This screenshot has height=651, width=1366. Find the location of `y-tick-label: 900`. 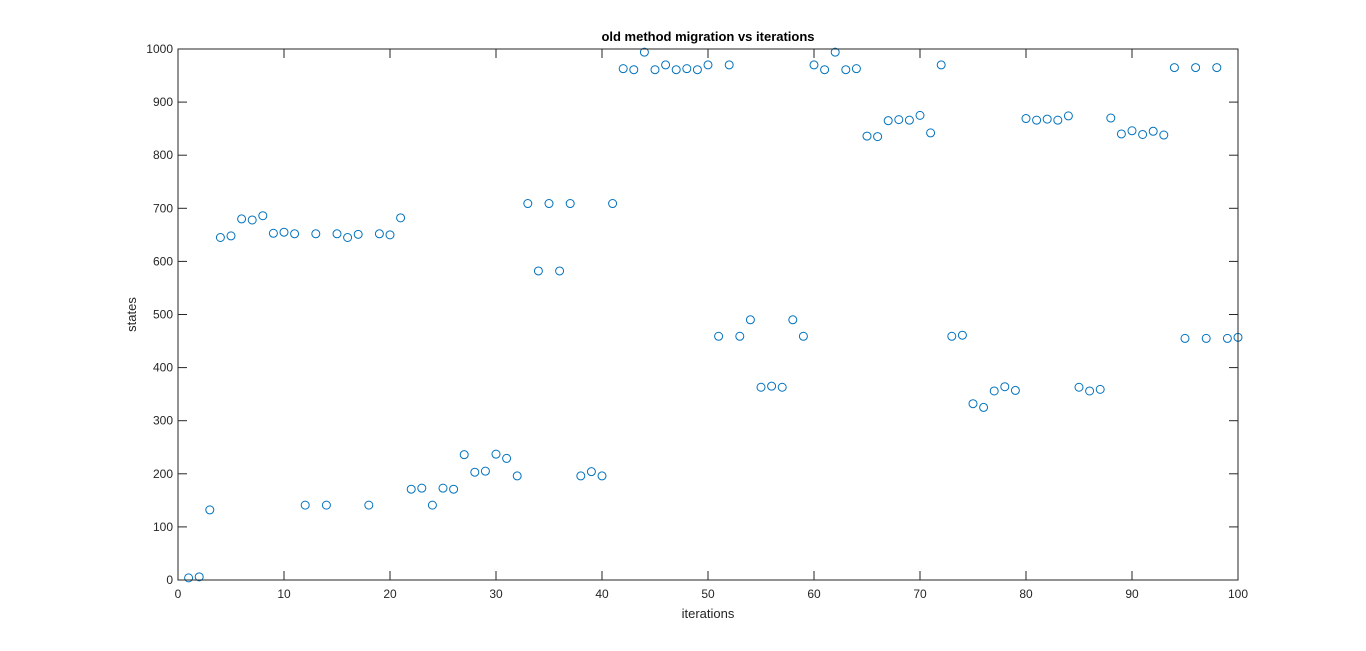

y-tick-label: 900 is located at coordinates (163, 102).